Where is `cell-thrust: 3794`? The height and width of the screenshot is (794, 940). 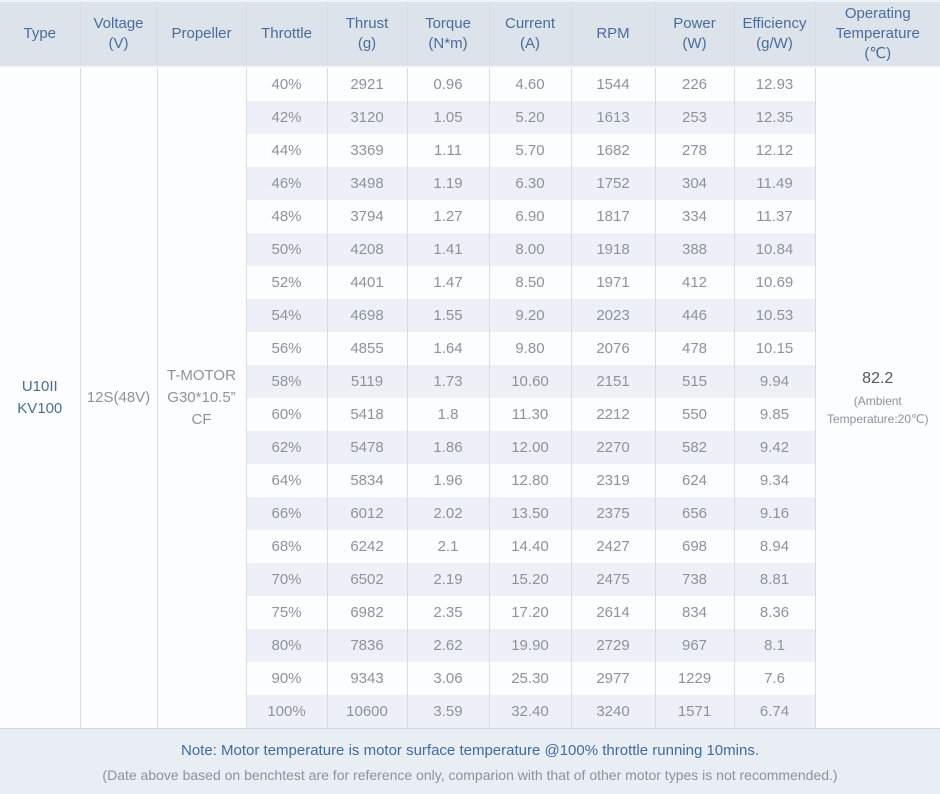 cell-thrust: 3794 is located at coordinates (367, 216).